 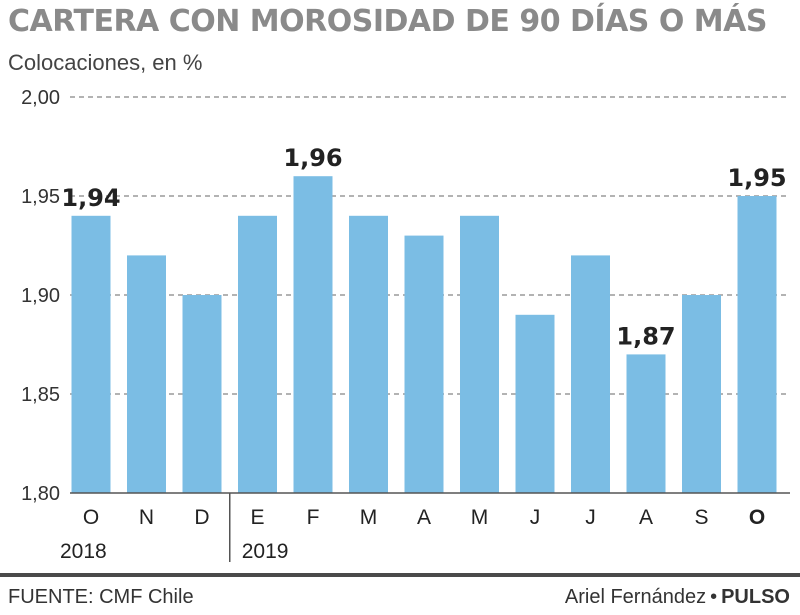 I want to click on y-tick-label: 1,90, so click(x=40, y=296).